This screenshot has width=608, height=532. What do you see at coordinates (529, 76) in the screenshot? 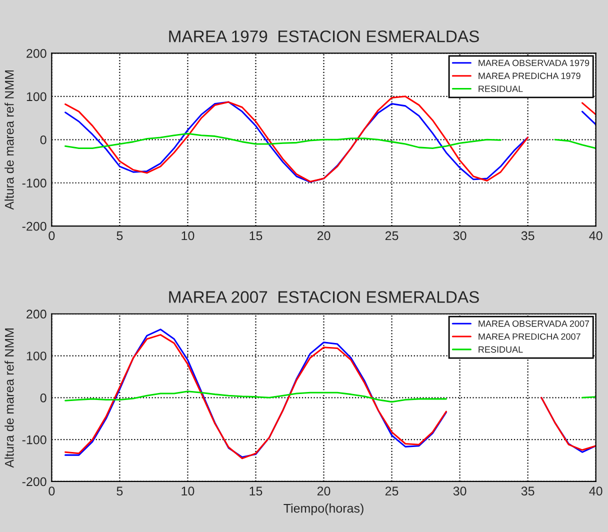
I see `legend-label: MAREA PREDICHA 1979` at bounding box center [529, 76].